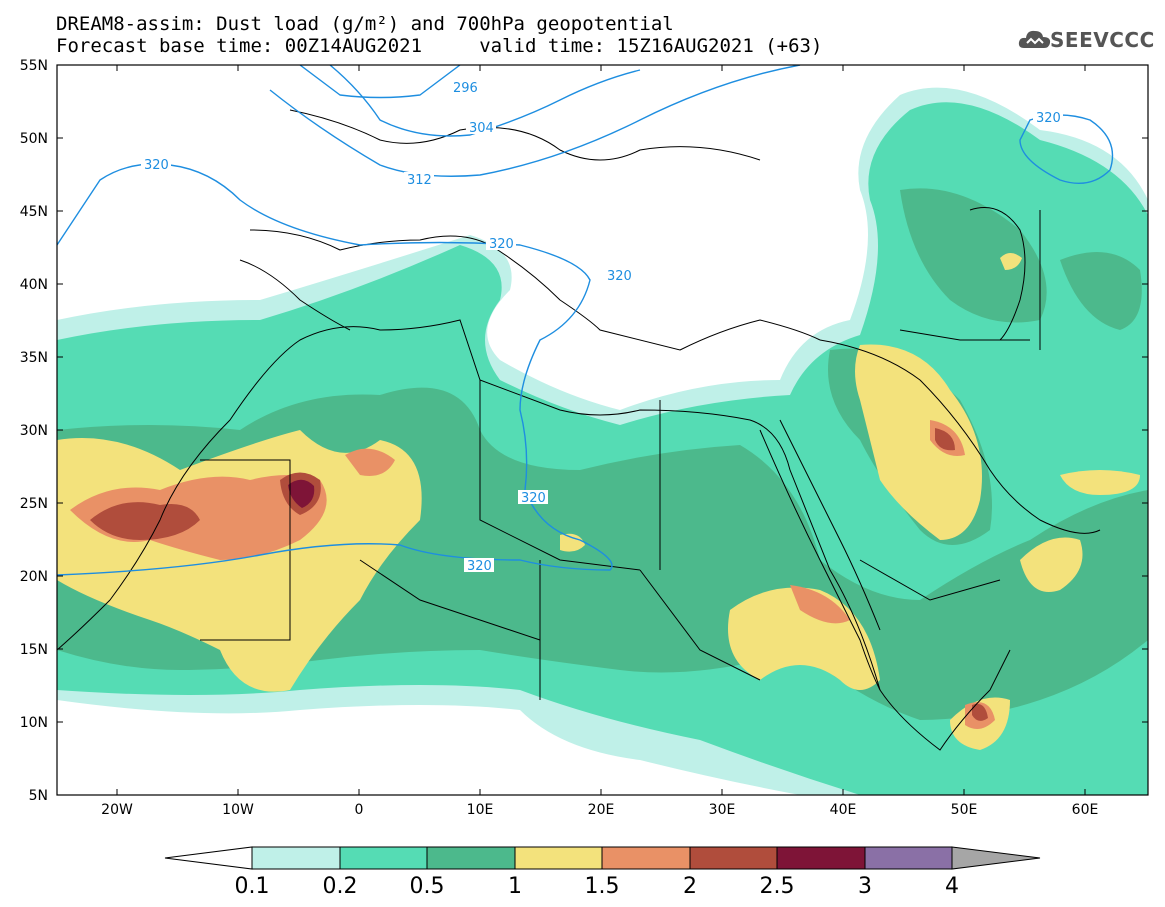 The image size is (1165, 907). What do you see at coordinates (208, 858) in the screenshot?
I see `colorbar-min-arrow` at bounding box center [208, 858].